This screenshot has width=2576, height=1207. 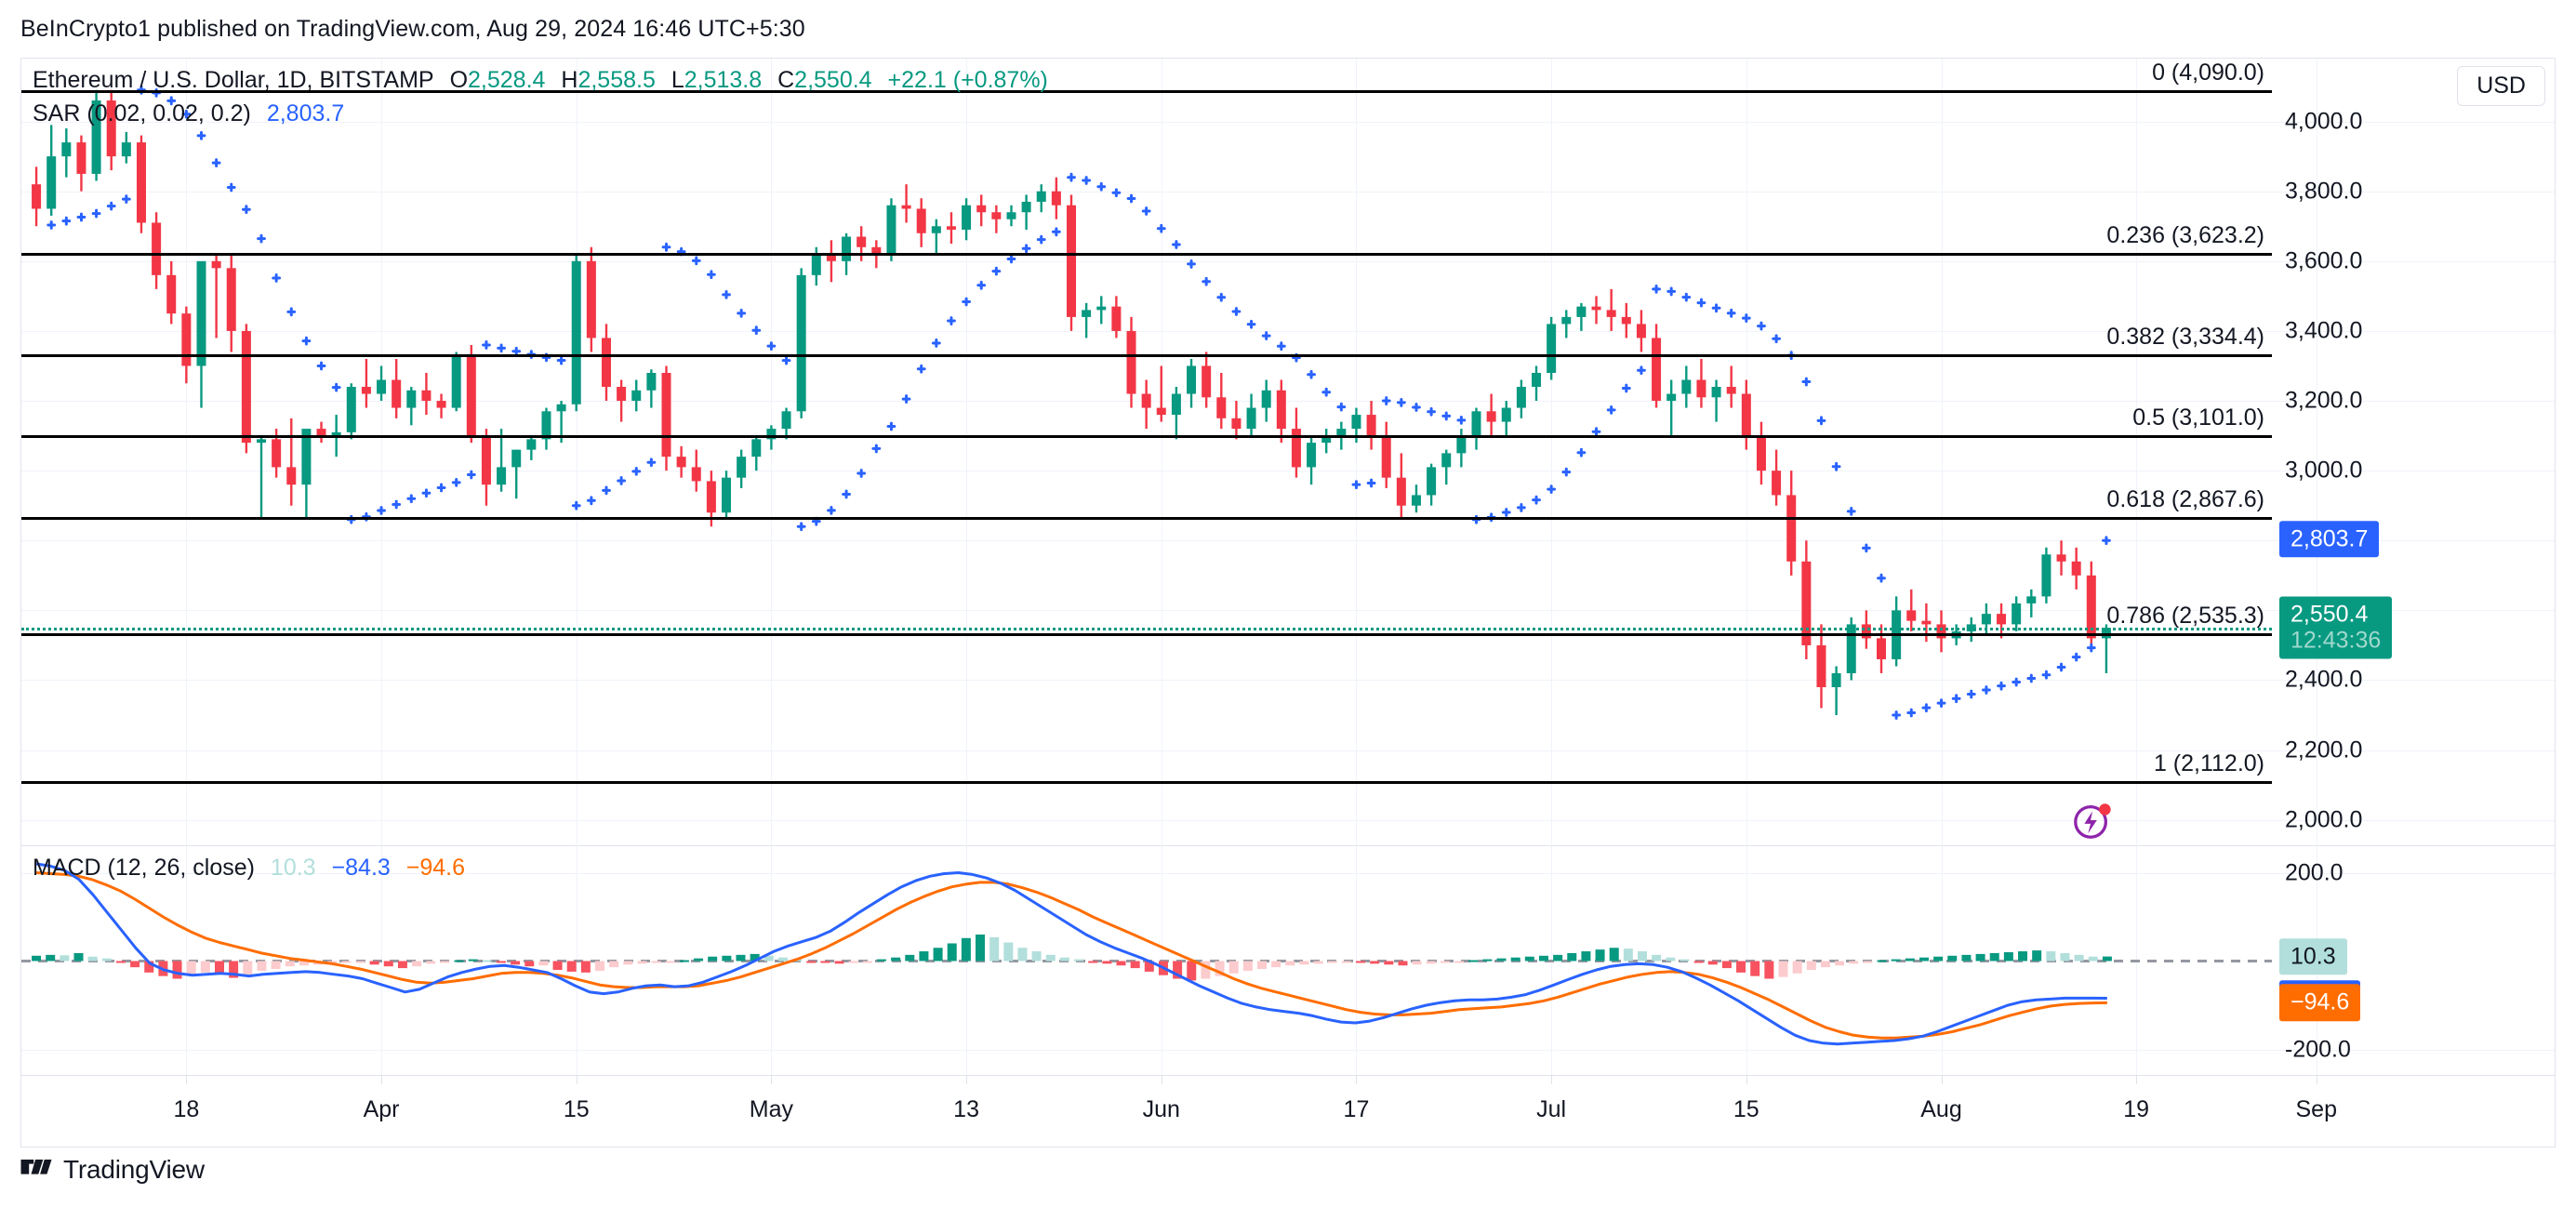 What do you see at coordinates (2412, 961) in the screenshot?
I see `macd-axis: 200.0-200.010.3−84.3−94.6` at bounding box center [2412, 961].